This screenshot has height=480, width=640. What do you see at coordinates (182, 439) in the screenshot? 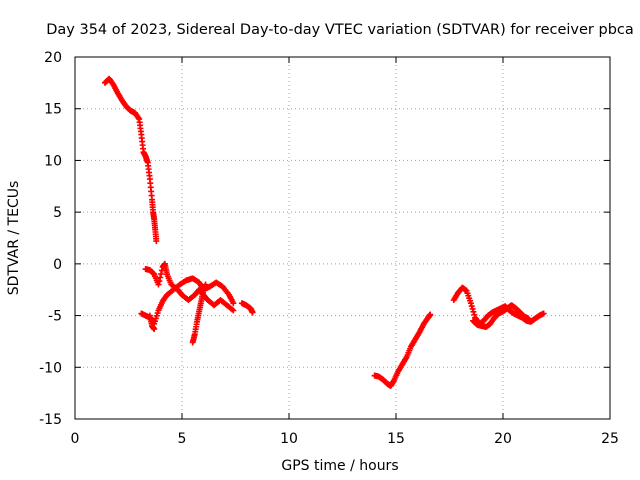
I see `x-tick-label: 5` at bounding box center [182, 439].